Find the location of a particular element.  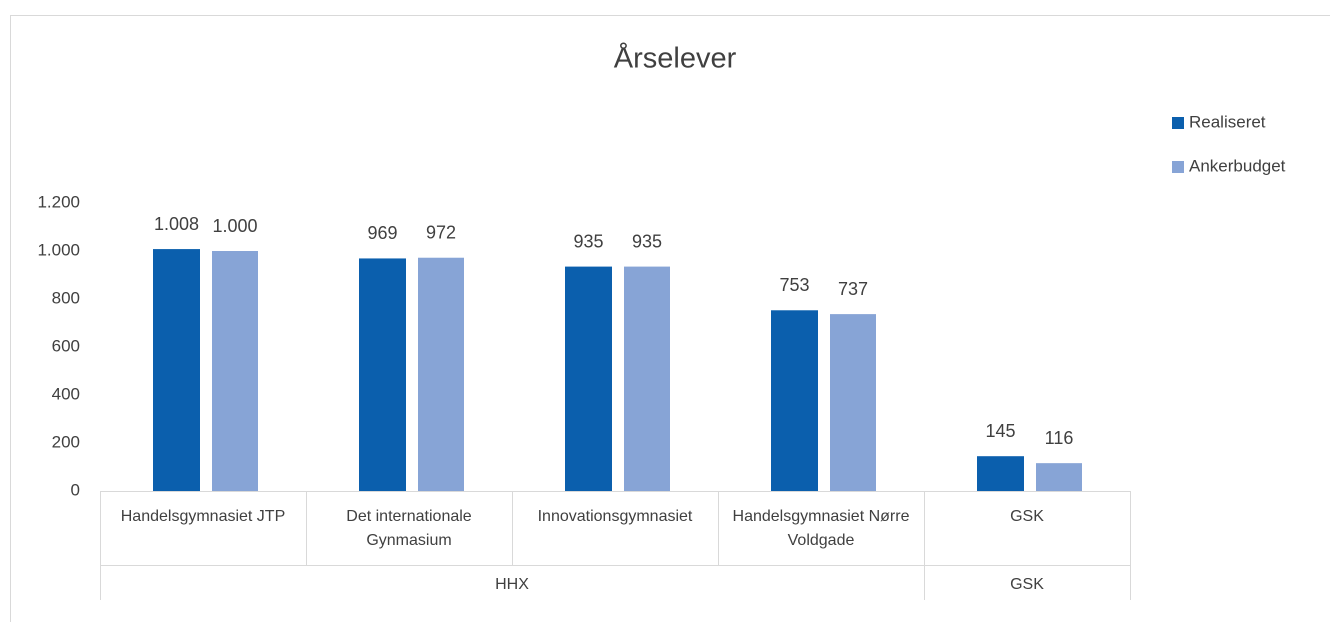

legend-label: Realiseret is located at coordinates (1227, 121).